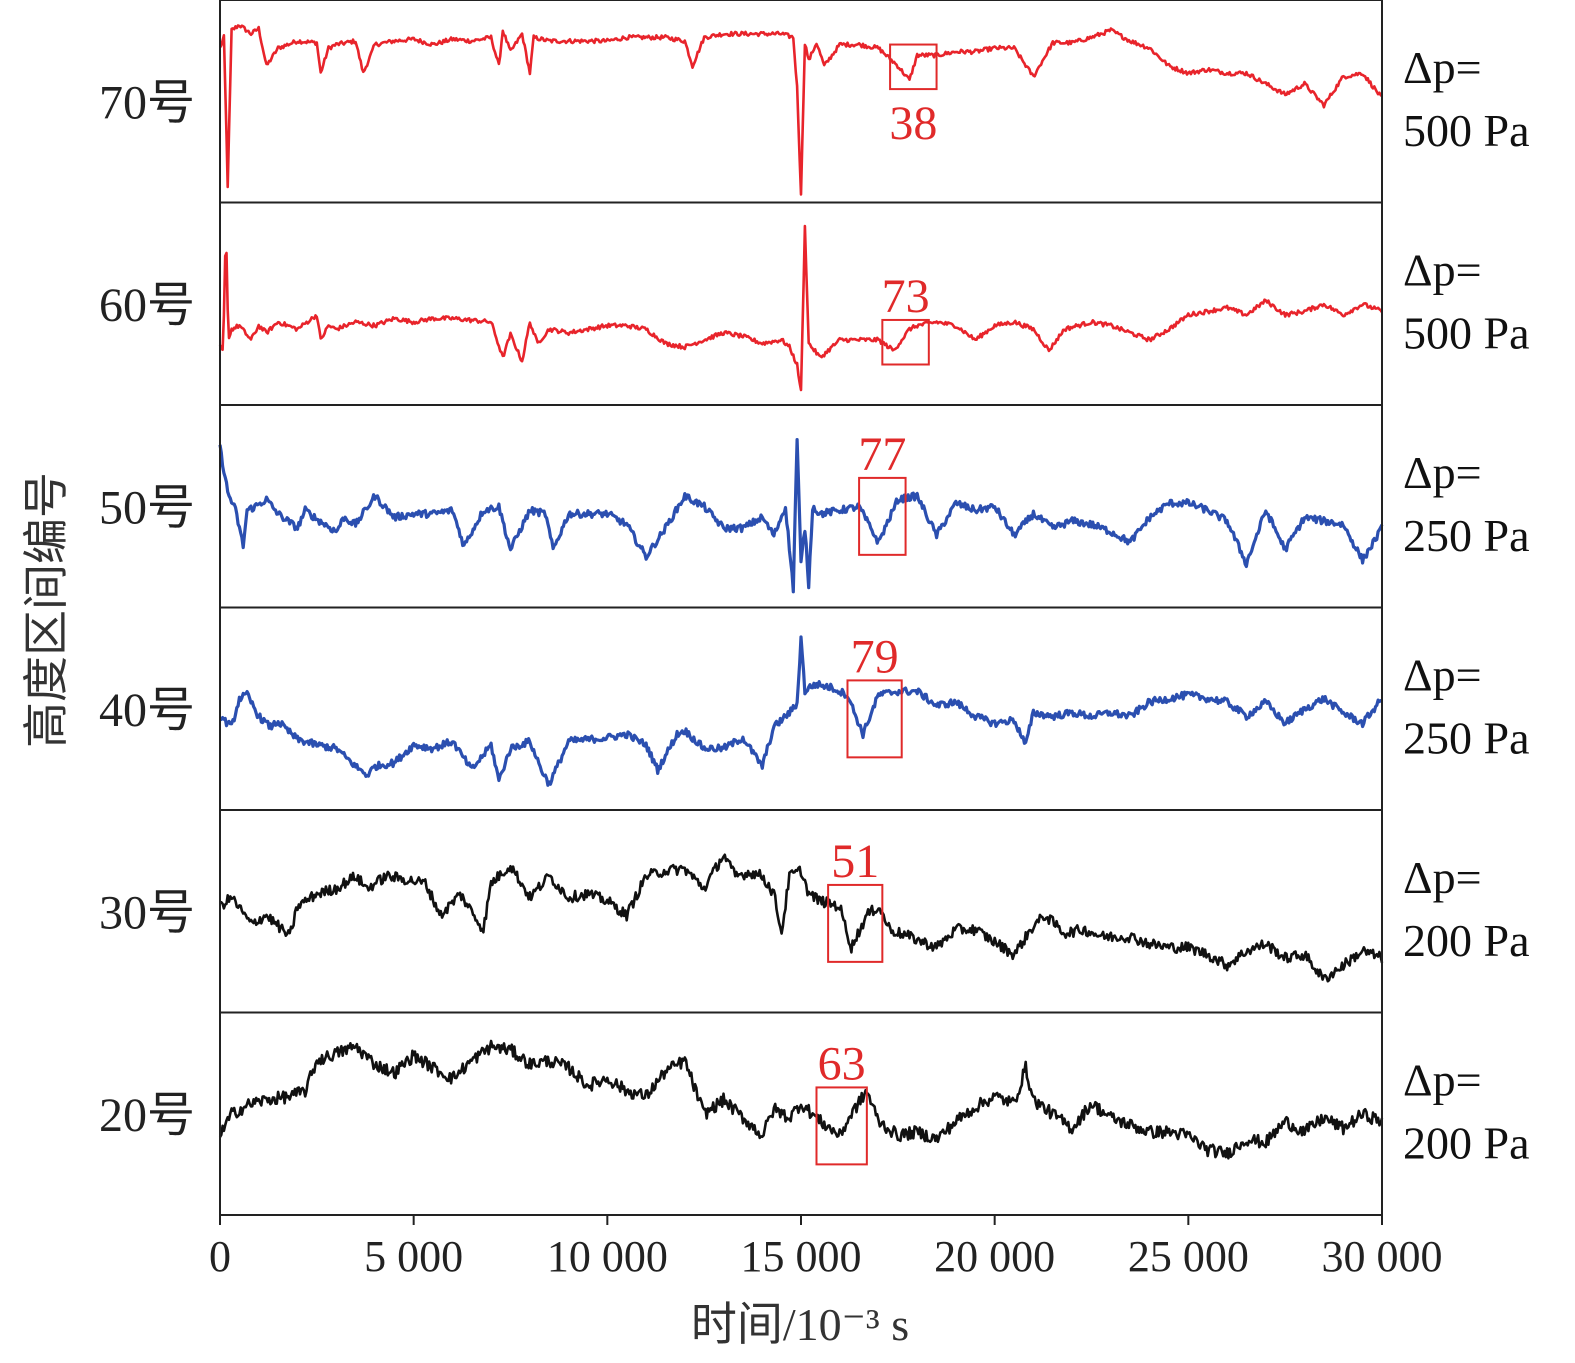  What do you see at coordinates (147, 305) in the screenshot?
I see `row-label-2: 60号` at bounding box center [147, 305].